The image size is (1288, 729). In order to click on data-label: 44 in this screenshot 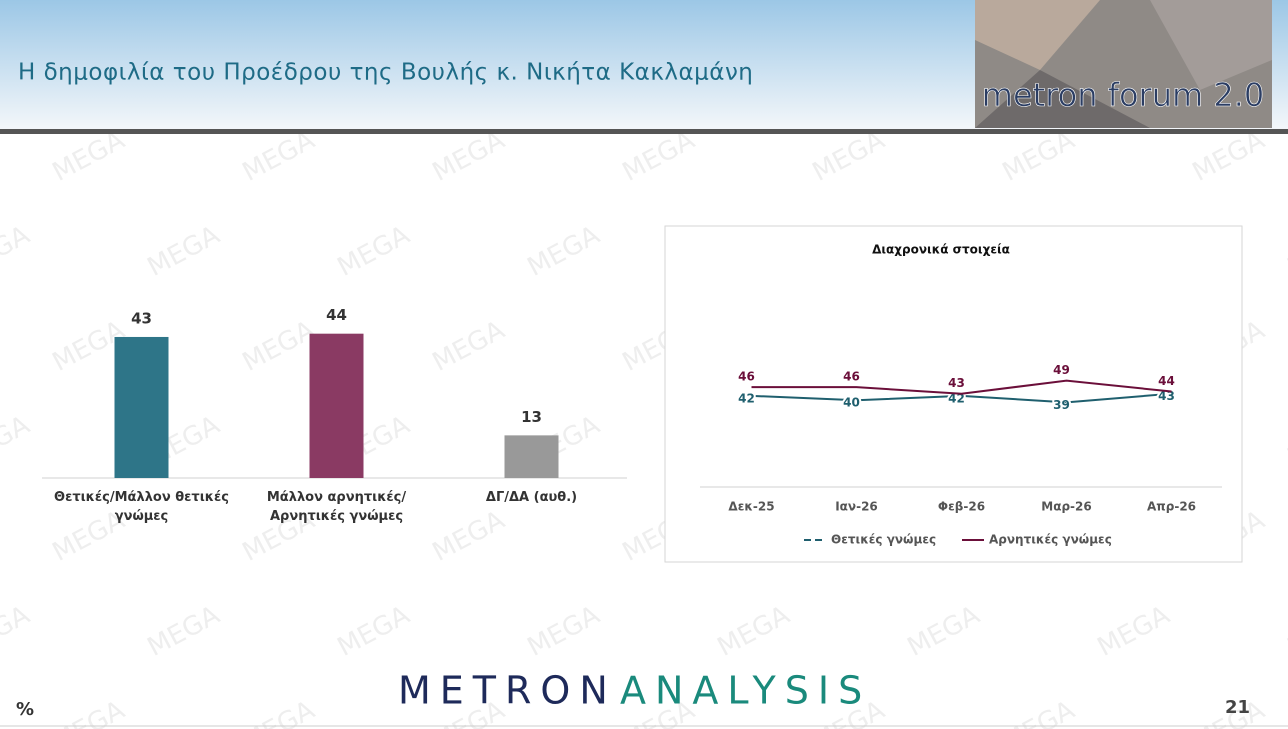, I will do `click(1166, 381)`.